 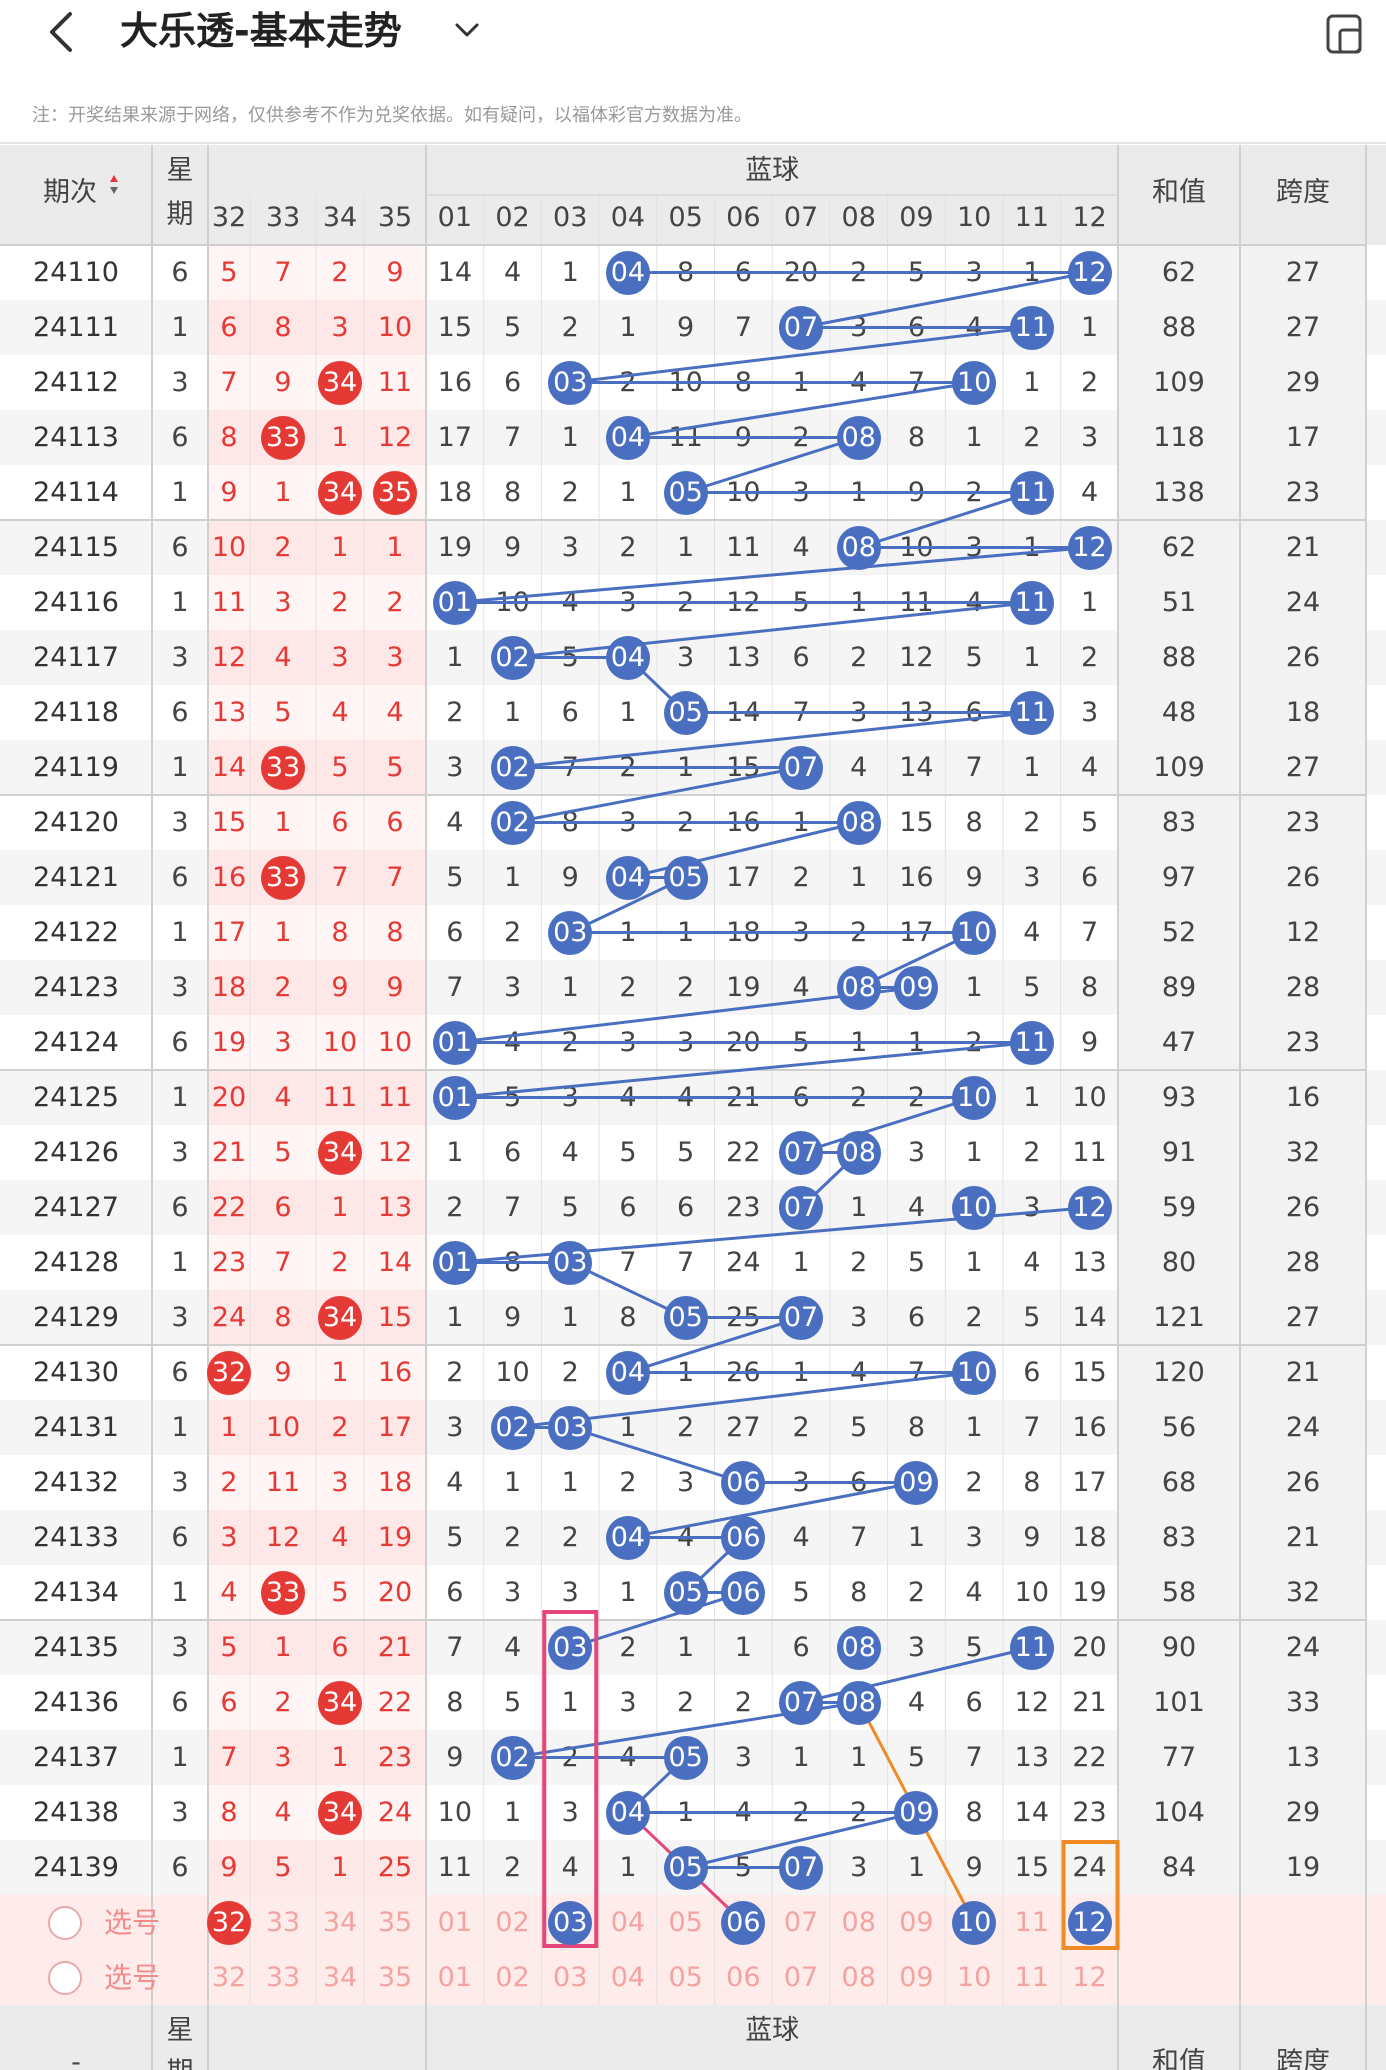 What do you see at coordinates (395, 987) in the screenshot?
I see `red-miss-cell: 9` at bounding box center [395, 987].